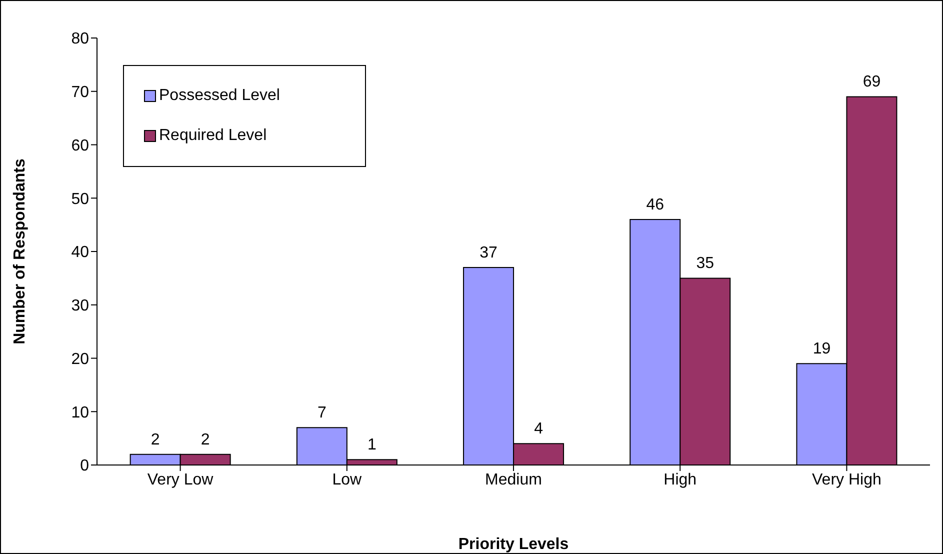 The height and width of the screenshot is (554, 943). I want to click on y-tick-label: 80, so click(80, 39).